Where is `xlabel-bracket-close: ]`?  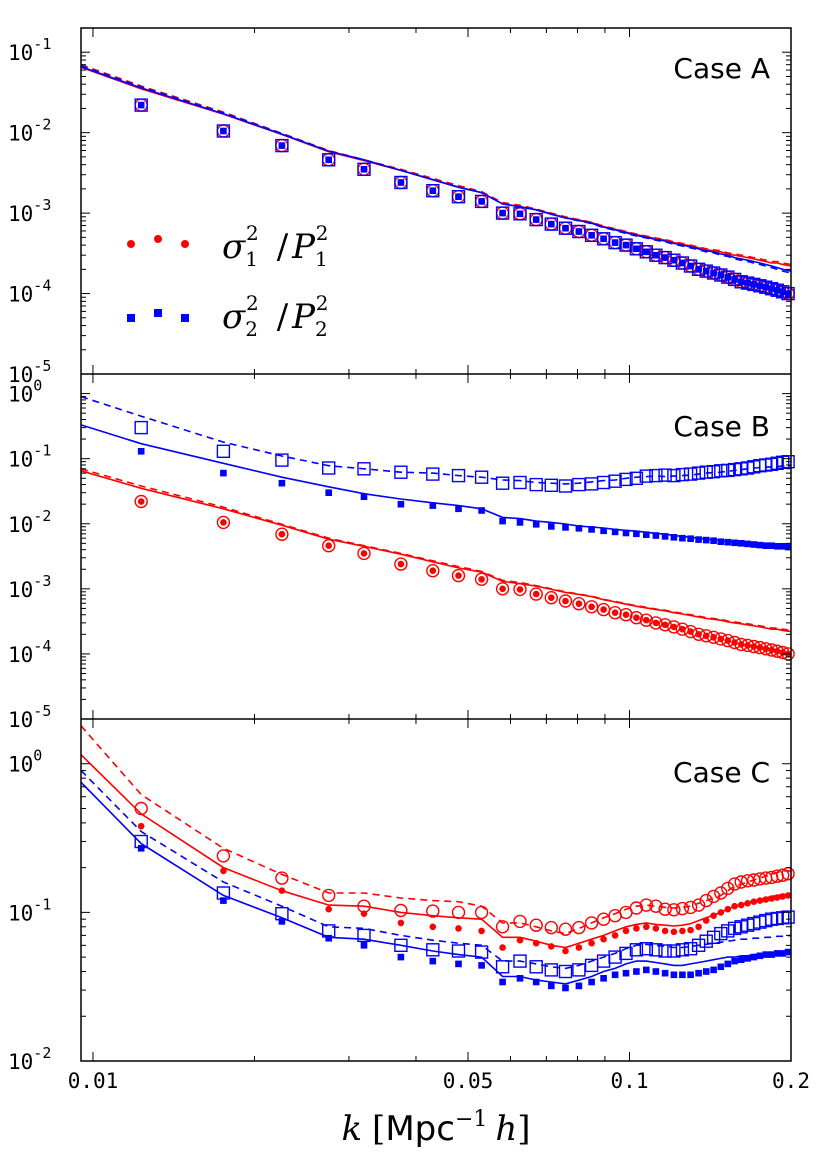 xlabel-bracket-close: ] is located at coordinates (523, 1129).